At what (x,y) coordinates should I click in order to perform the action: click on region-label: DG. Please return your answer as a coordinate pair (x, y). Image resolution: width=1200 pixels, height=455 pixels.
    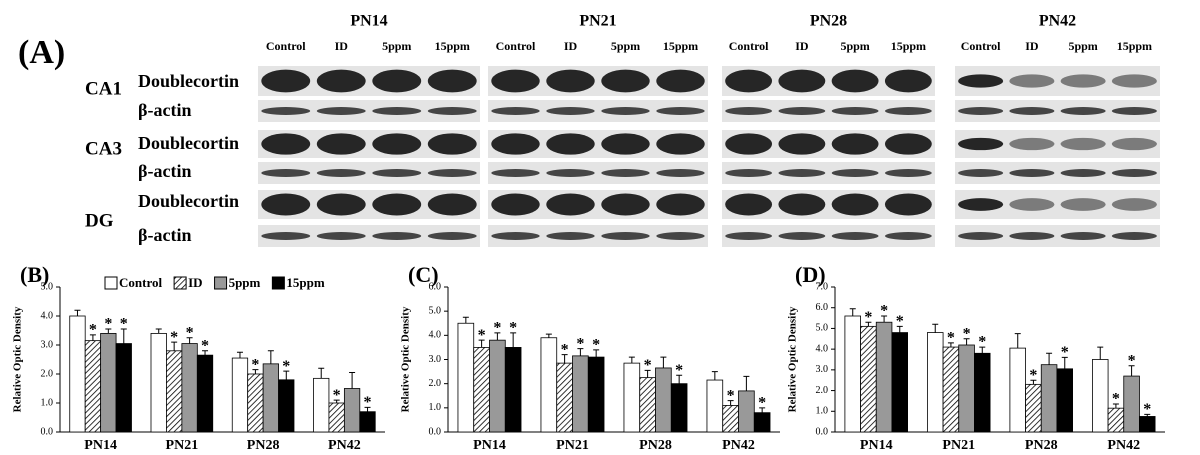
    Looking at the image, I should click on (99, 220).